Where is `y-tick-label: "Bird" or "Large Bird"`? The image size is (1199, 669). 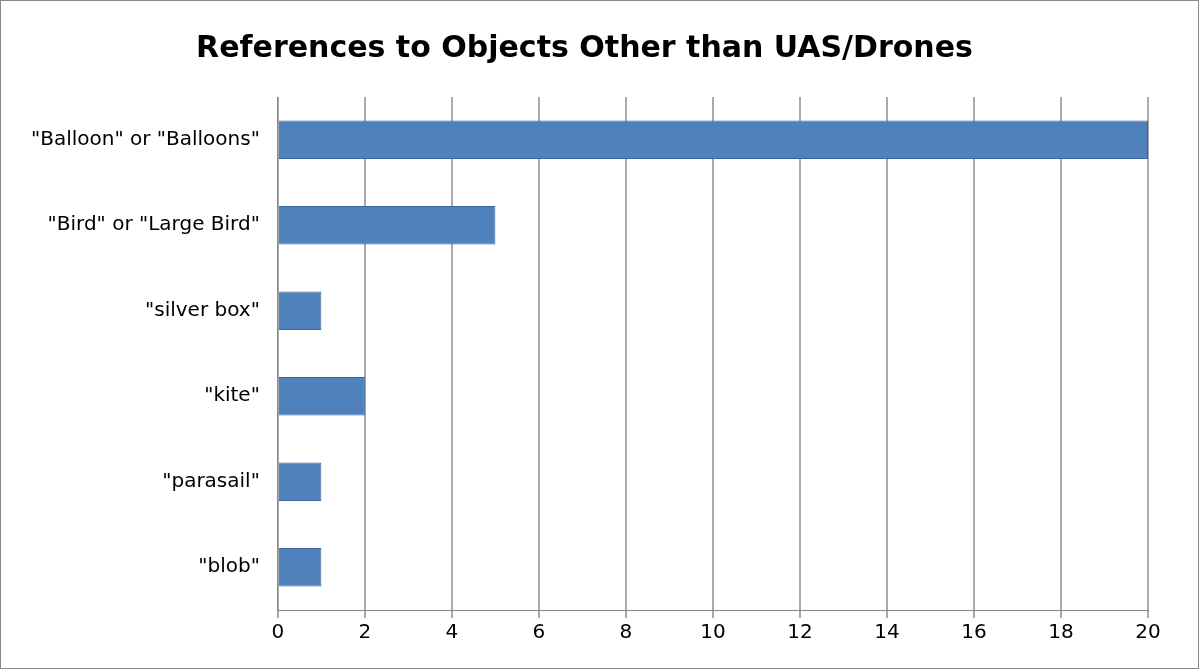
y-tick-label: "Bird" or "Large Bird" is located at coordinates (153, 223).